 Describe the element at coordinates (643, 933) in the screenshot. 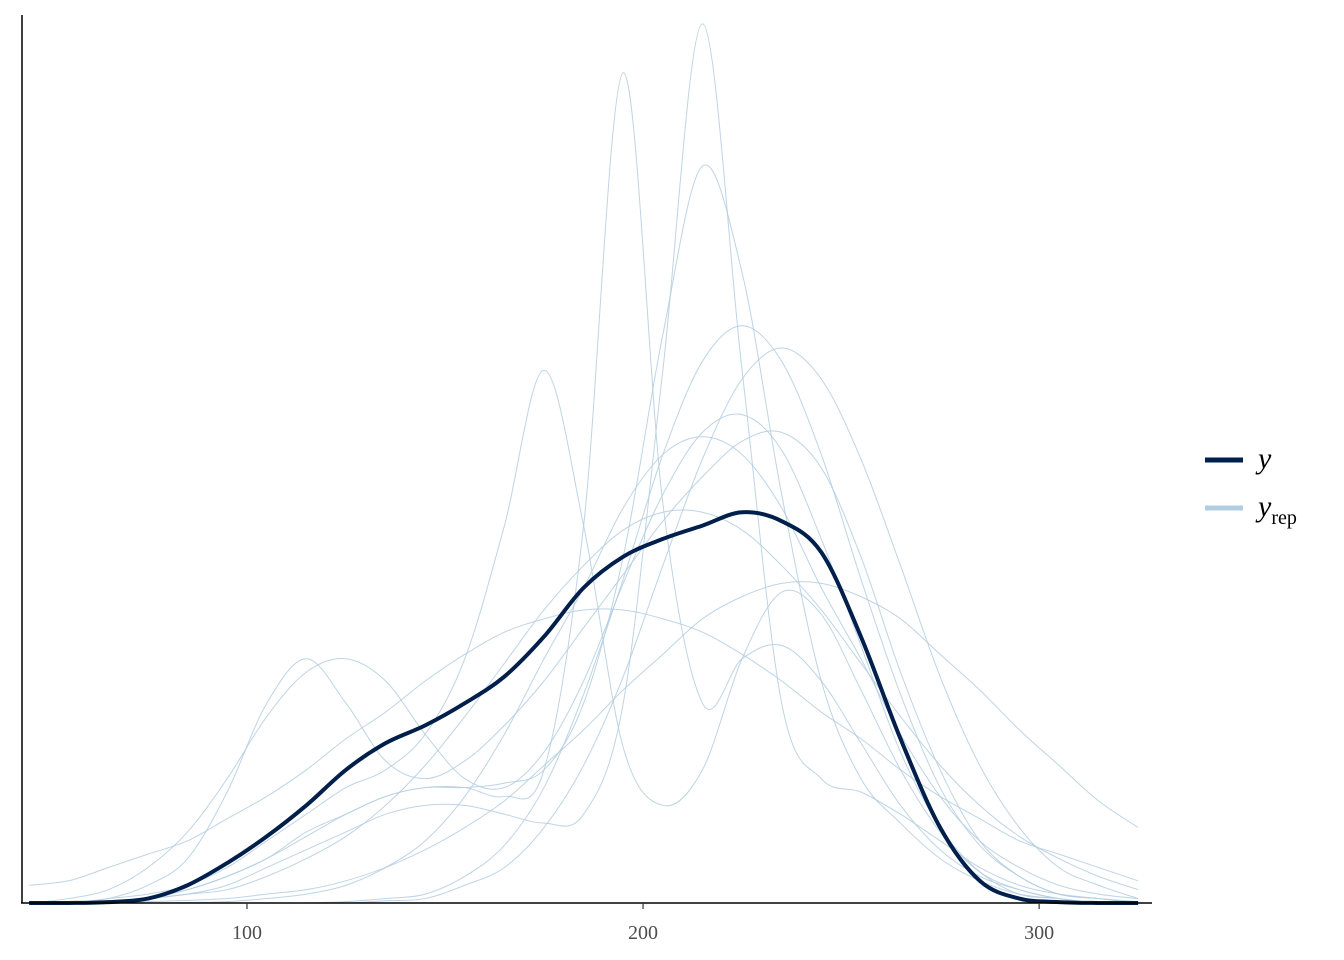

I see `x-tick-label: 200` at that location.